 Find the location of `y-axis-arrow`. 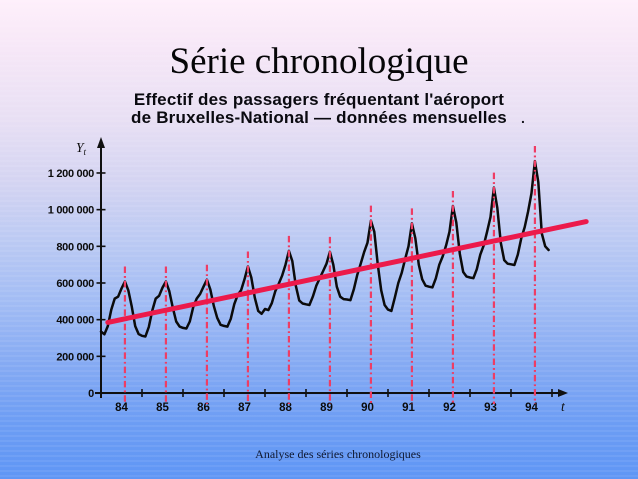

y-axis-arrow is located at coordinates (101, 142).